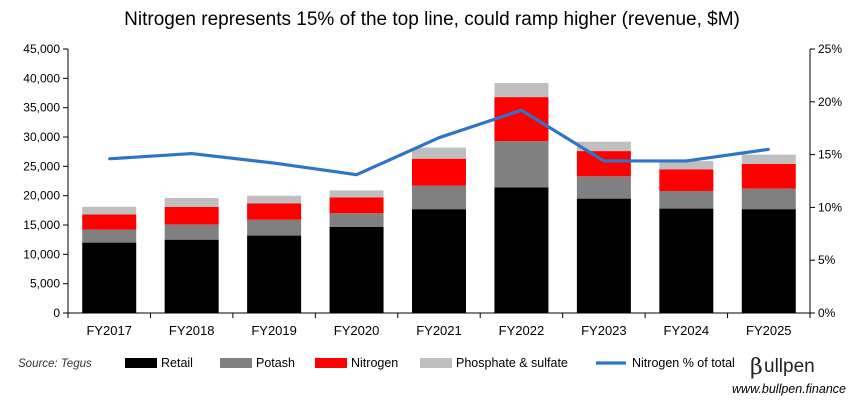  What do you see at coordinates (109, 330) in the screenshot?
I see `x-tick-label: FY2017` at bounding box center [109, 330].